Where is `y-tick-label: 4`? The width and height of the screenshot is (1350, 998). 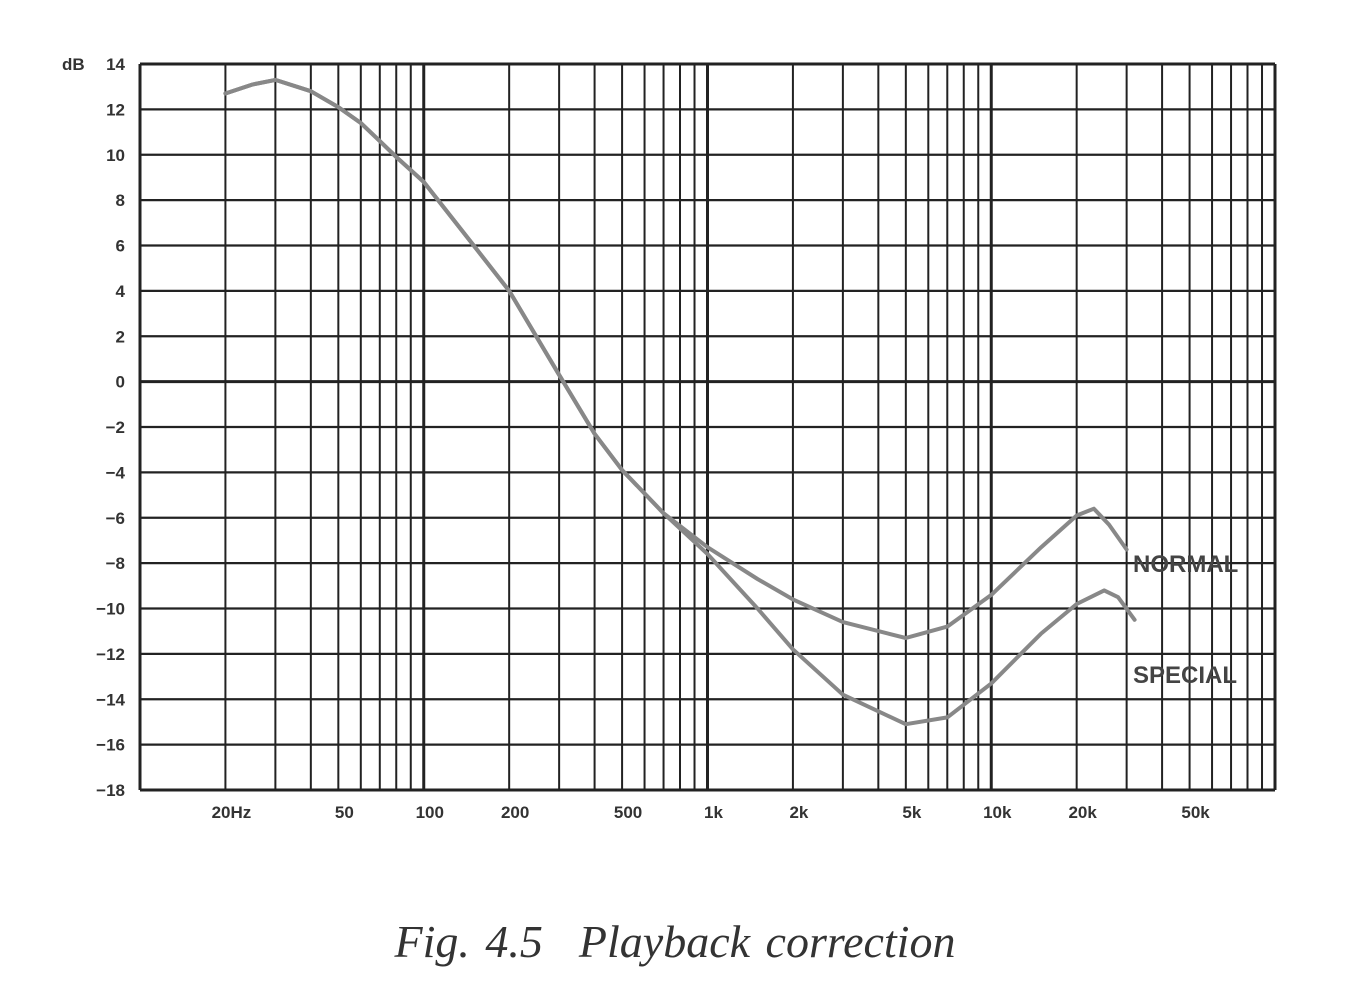
y-tick-label: 4 is located at coordinates (121, 291).